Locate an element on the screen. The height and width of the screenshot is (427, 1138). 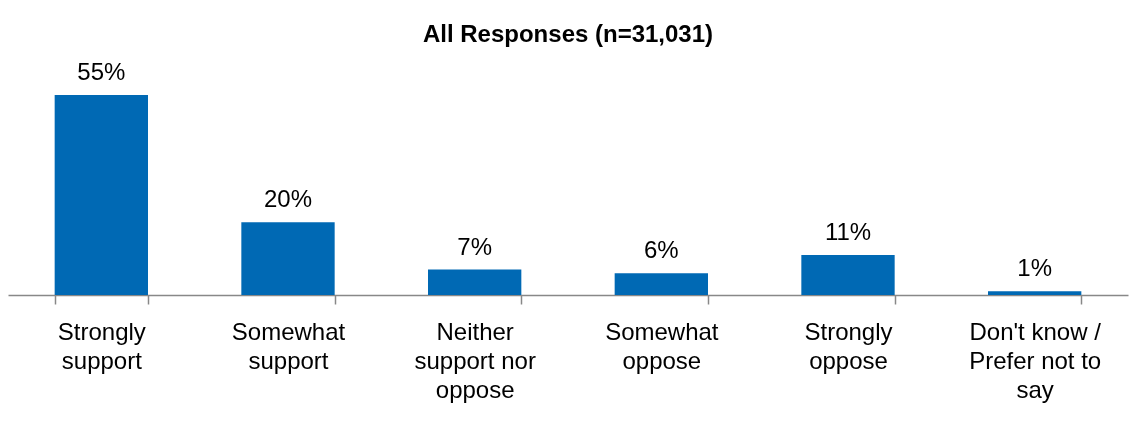
data-label: 55% is located at coordinates (101, 71).